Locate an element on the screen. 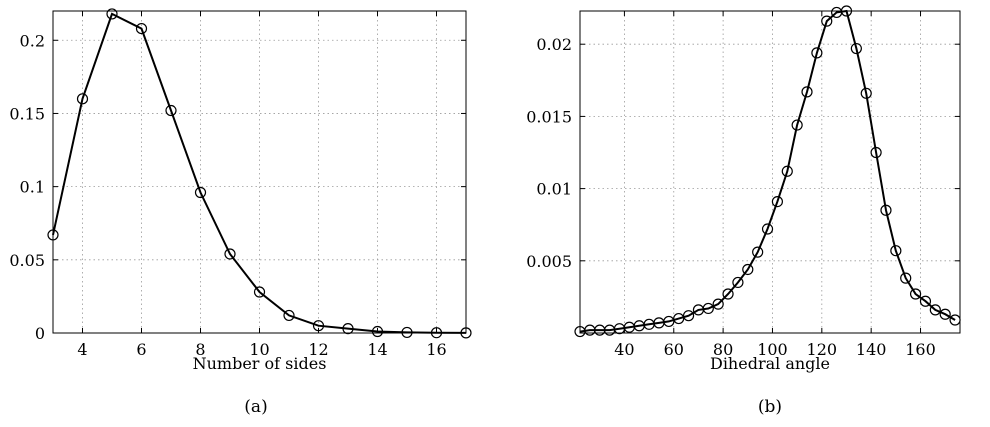  panel-caption: (a) is located at coordinates (255, 407).